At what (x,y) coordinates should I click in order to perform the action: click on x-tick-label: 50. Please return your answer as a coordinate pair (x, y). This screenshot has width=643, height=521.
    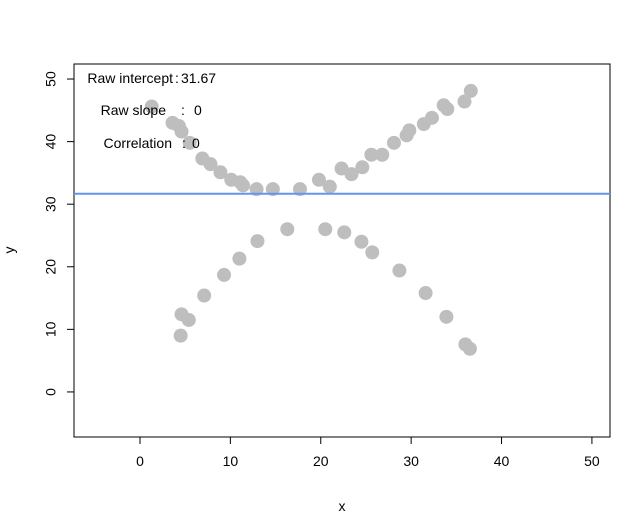
    Looking at the image, I should click on (592, 461).